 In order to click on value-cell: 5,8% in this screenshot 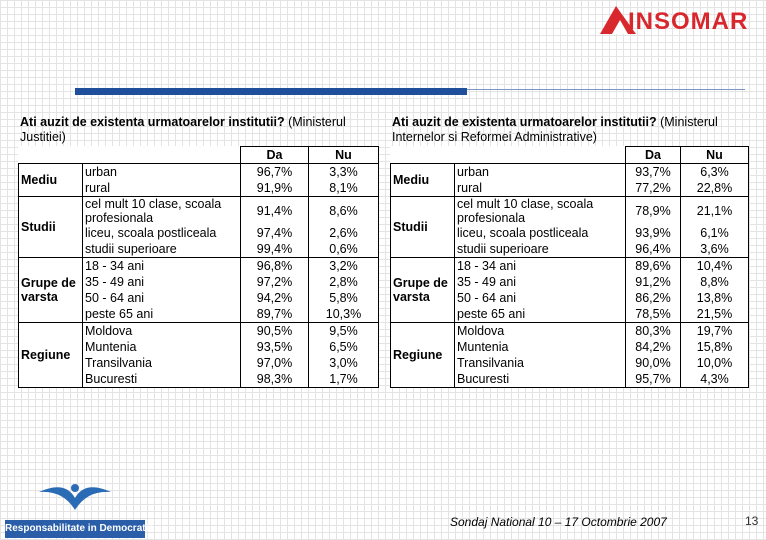, I will do `click(343, 298)`.